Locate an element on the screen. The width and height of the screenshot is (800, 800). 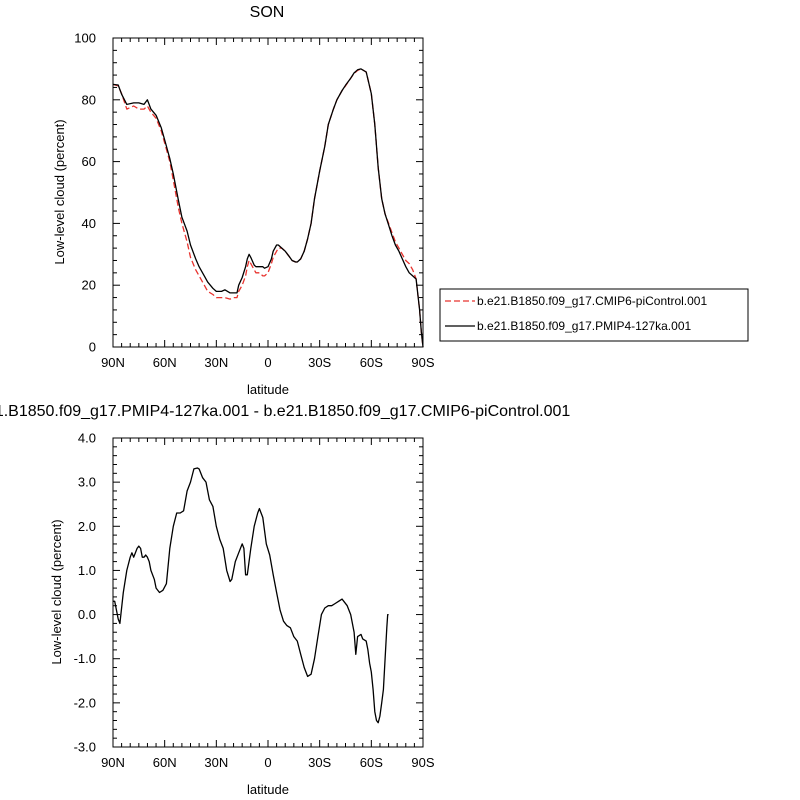
top-x-axis-label: latitude is located at coordinates (268, 389).